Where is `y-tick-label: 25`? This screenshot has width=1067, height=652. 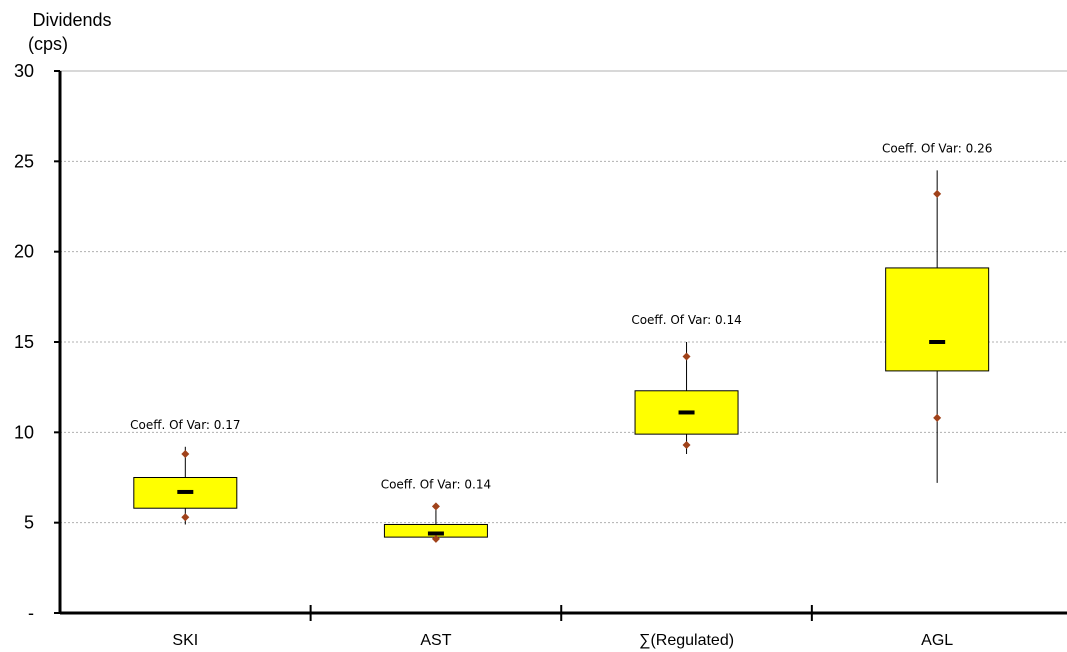
y-tick-label: 25 is located at coordinates (24, 161).